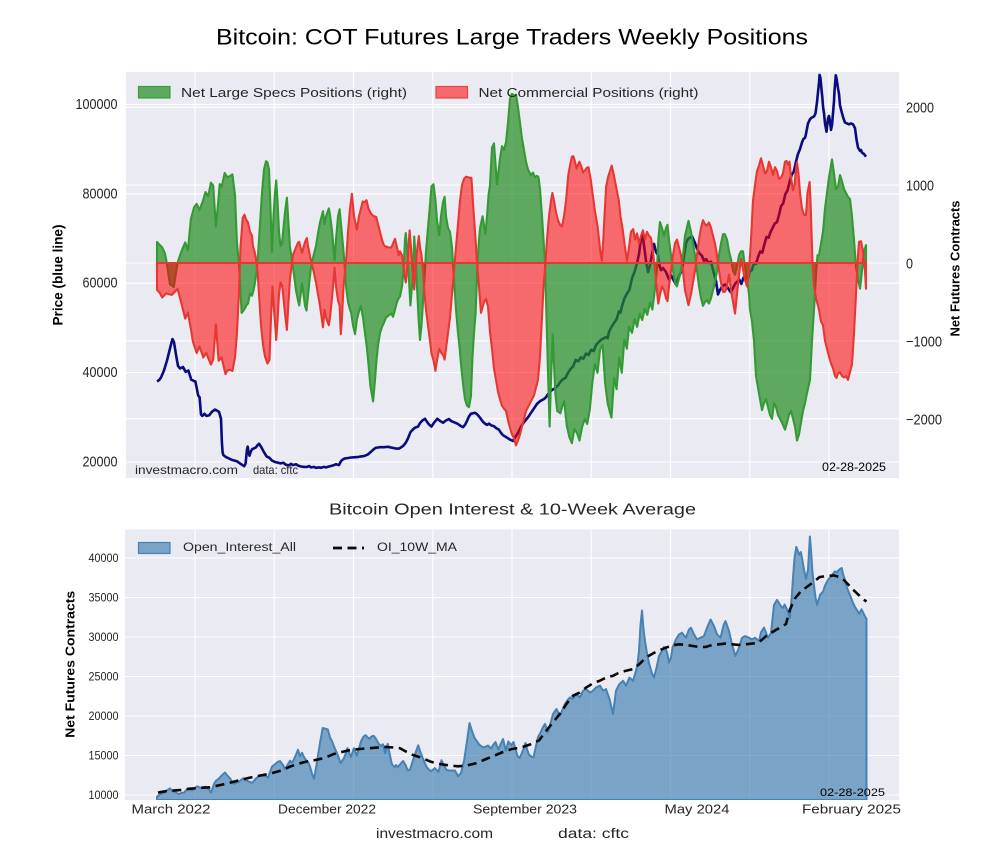 The image size is (1000, 860). Describe the element at coordinates (417, 548) in the screenshot. I see `svg-text: OI_10W_MA` at that location.